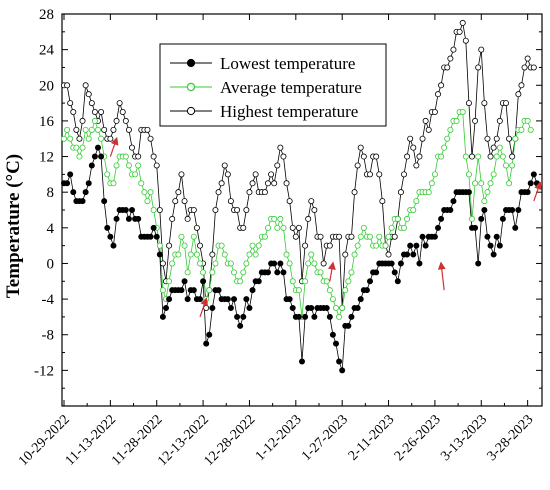  I want to click on y-tick-label: 4, so click(51, 229).